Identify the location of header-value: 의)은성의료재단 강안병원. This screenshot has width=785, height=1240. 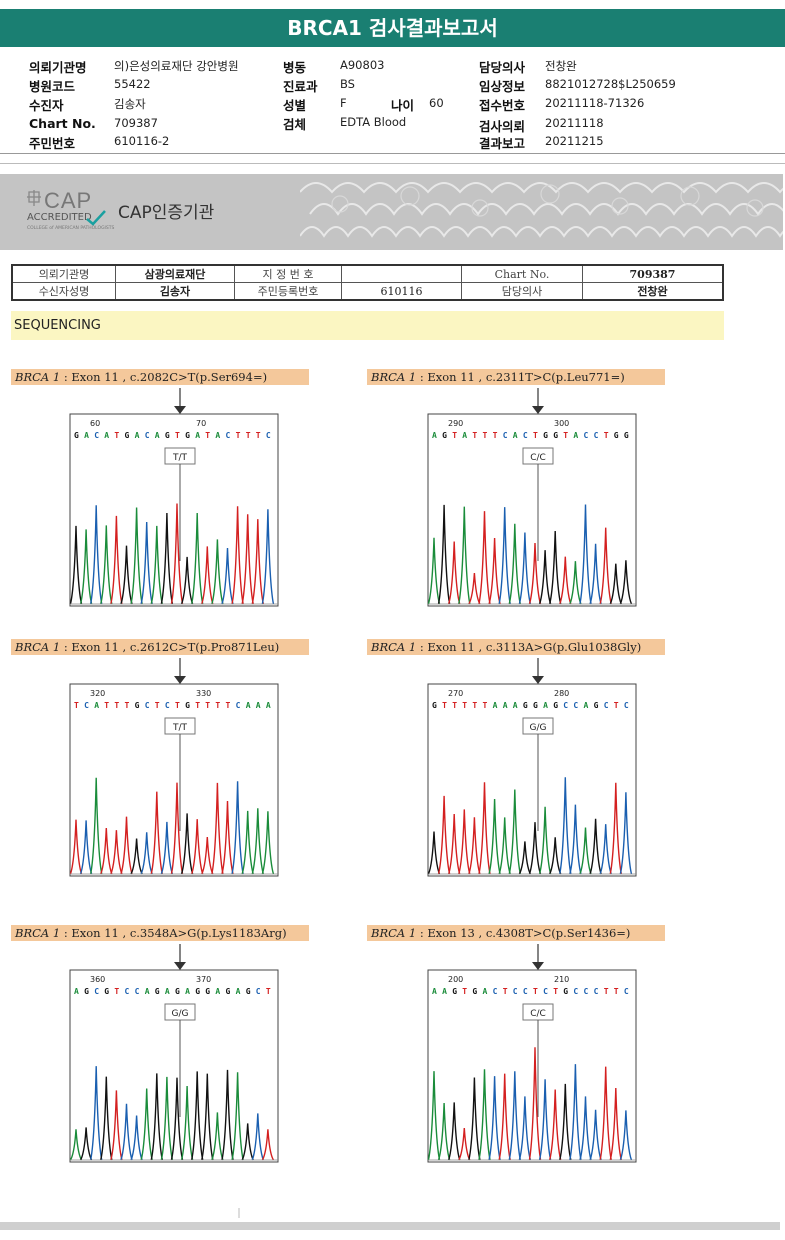
(176, 66).